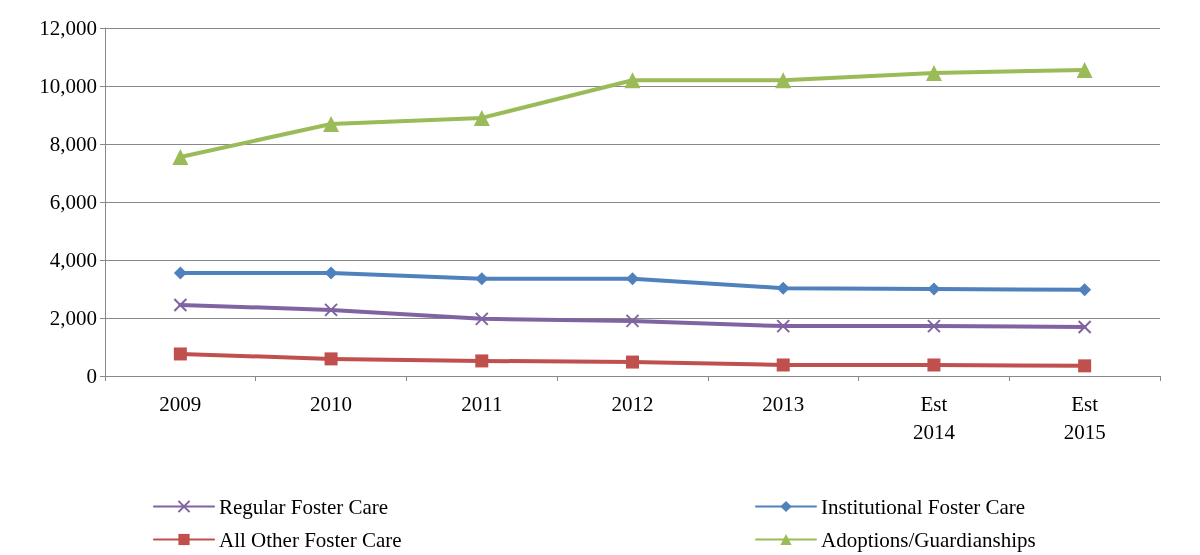 The height and width of the screenshot is (555, 1200). I want to click on y-tick-label: 6,000, so click(73, 202).